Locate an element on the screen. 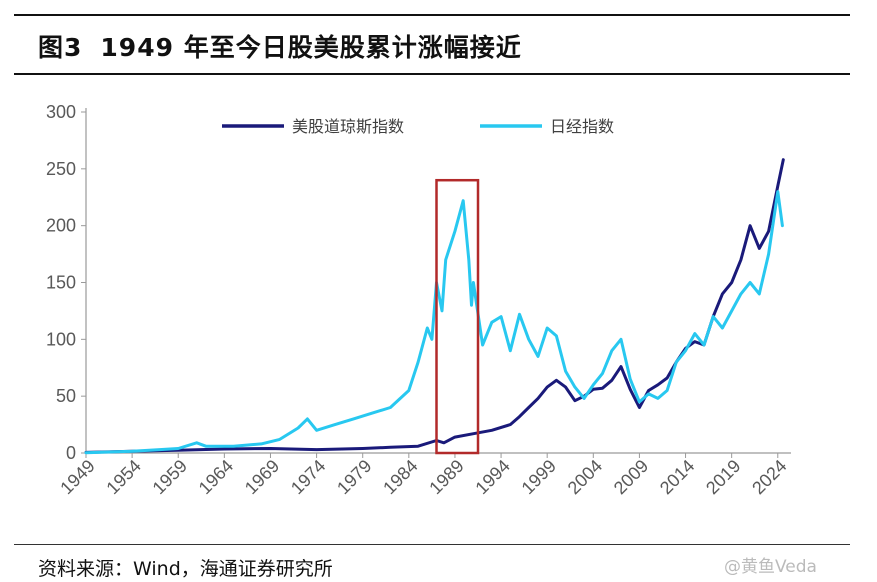 This screenshot has height=582, width=877. x-tick-label: 1974 is located at coordinates (308, 477).